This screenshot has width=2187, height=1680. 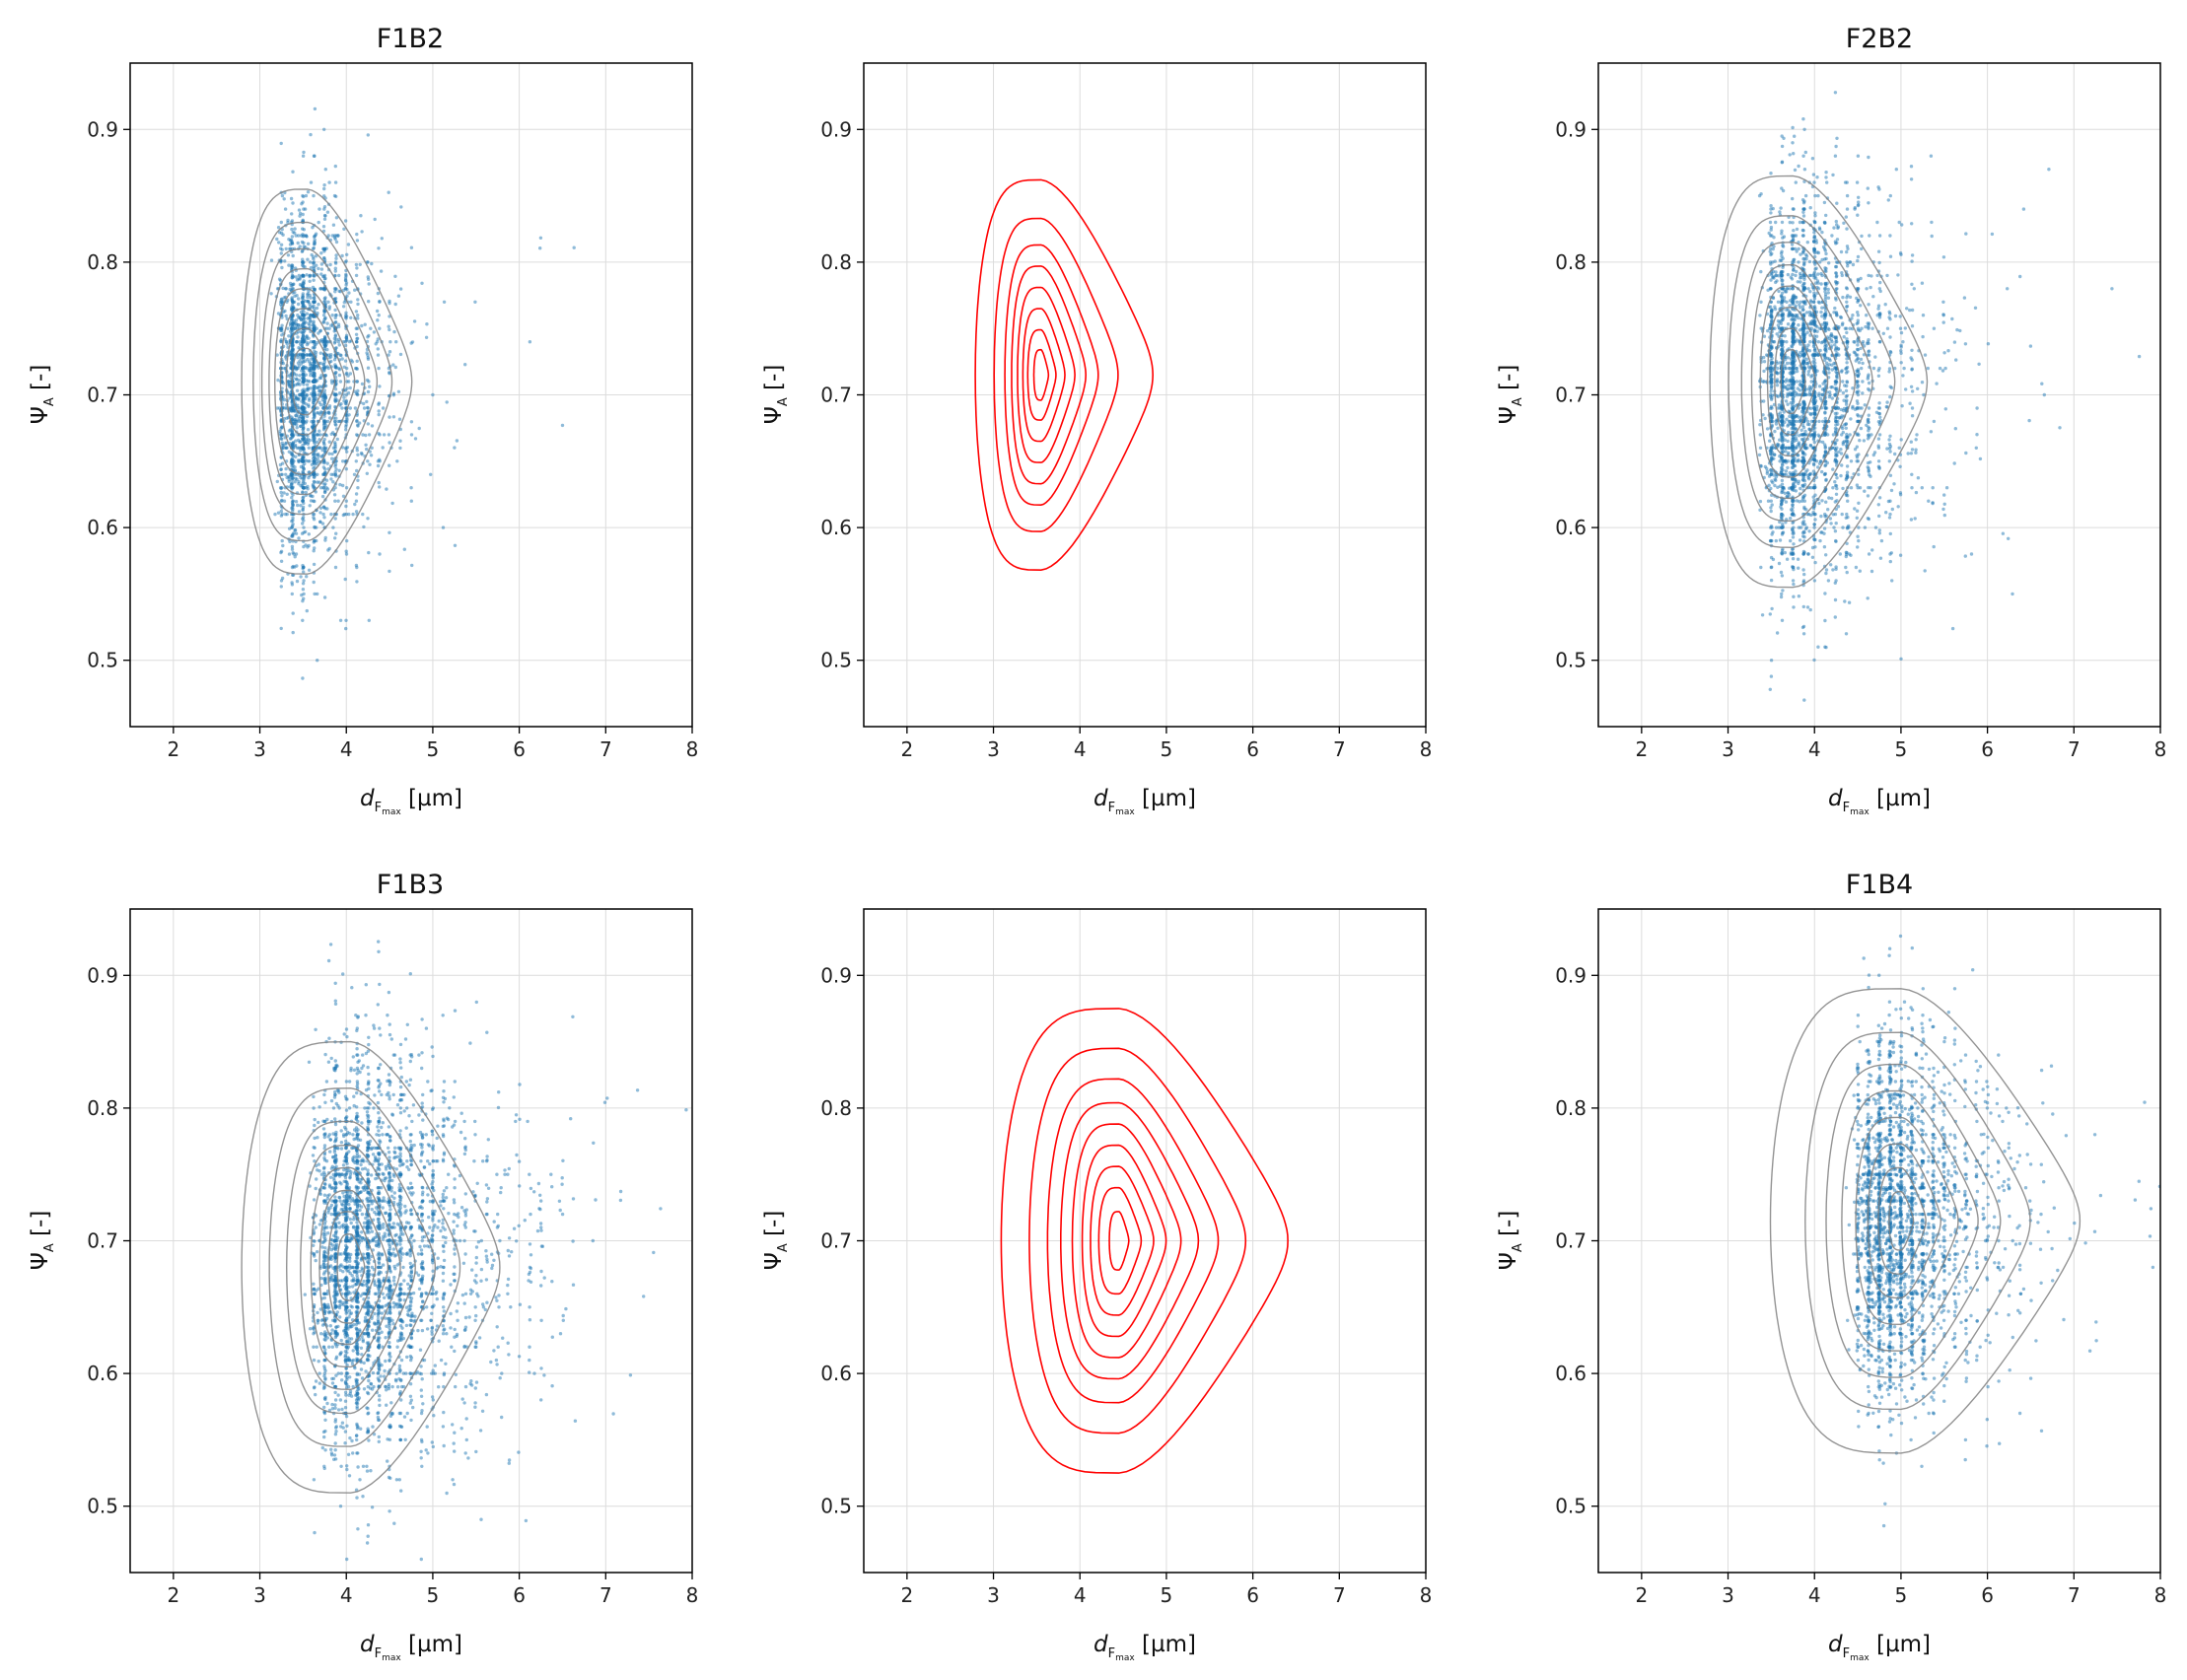 What do you see at coordinates (102, 129) in the screenshot?
I see `y-tick-label: 0.9` at bounding box center [102, 129].